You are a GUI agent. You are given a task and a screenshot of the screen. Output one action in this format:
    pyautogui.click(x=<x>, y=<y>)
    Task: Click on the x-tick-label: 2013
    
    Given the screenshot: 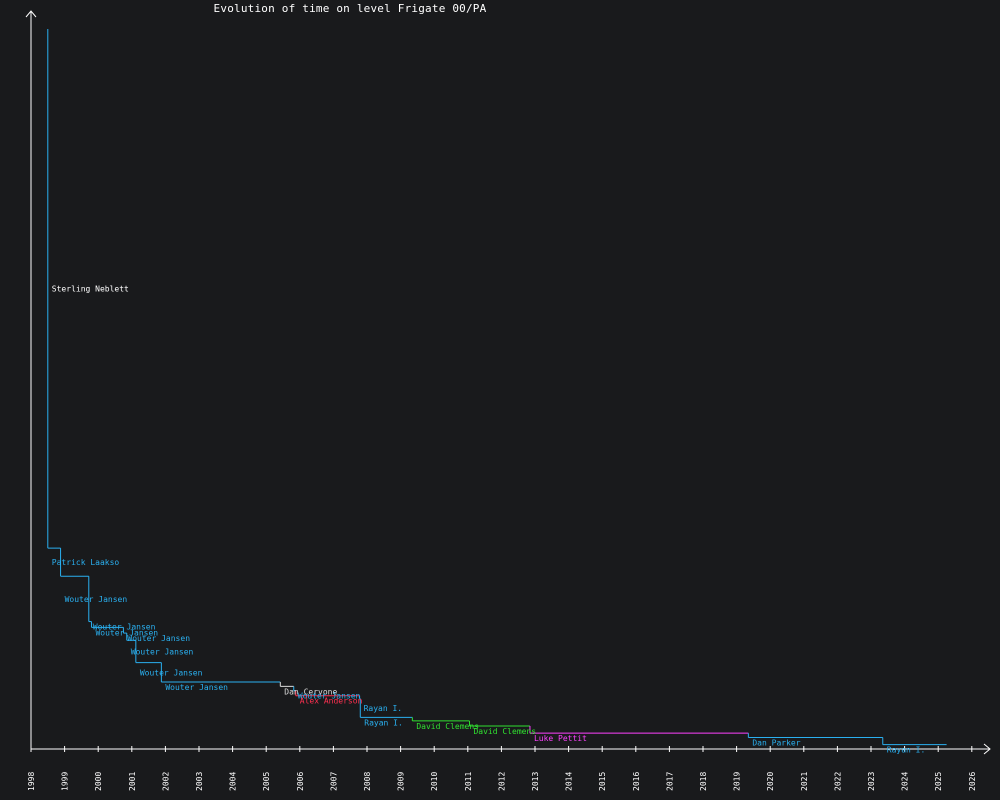 What is the action you would take?
    pyautogui.click(x=535, y=781)
    